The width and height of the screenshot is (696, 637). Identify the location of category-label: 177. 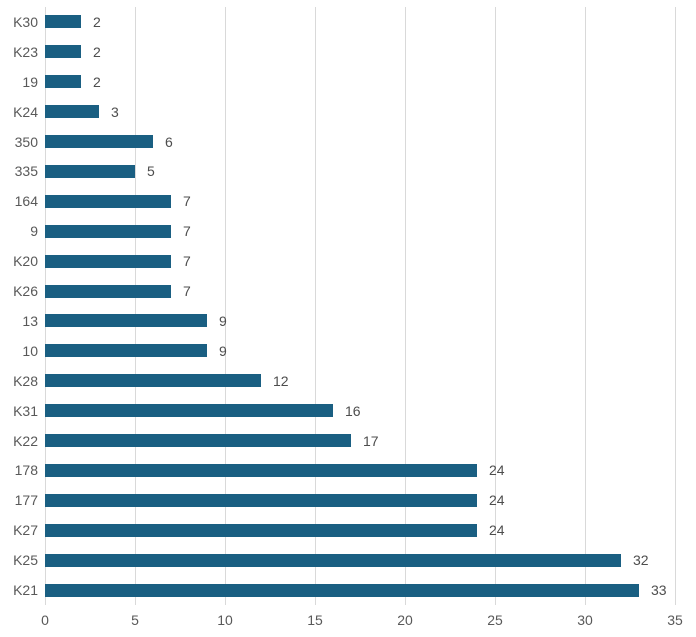
(26, 500).